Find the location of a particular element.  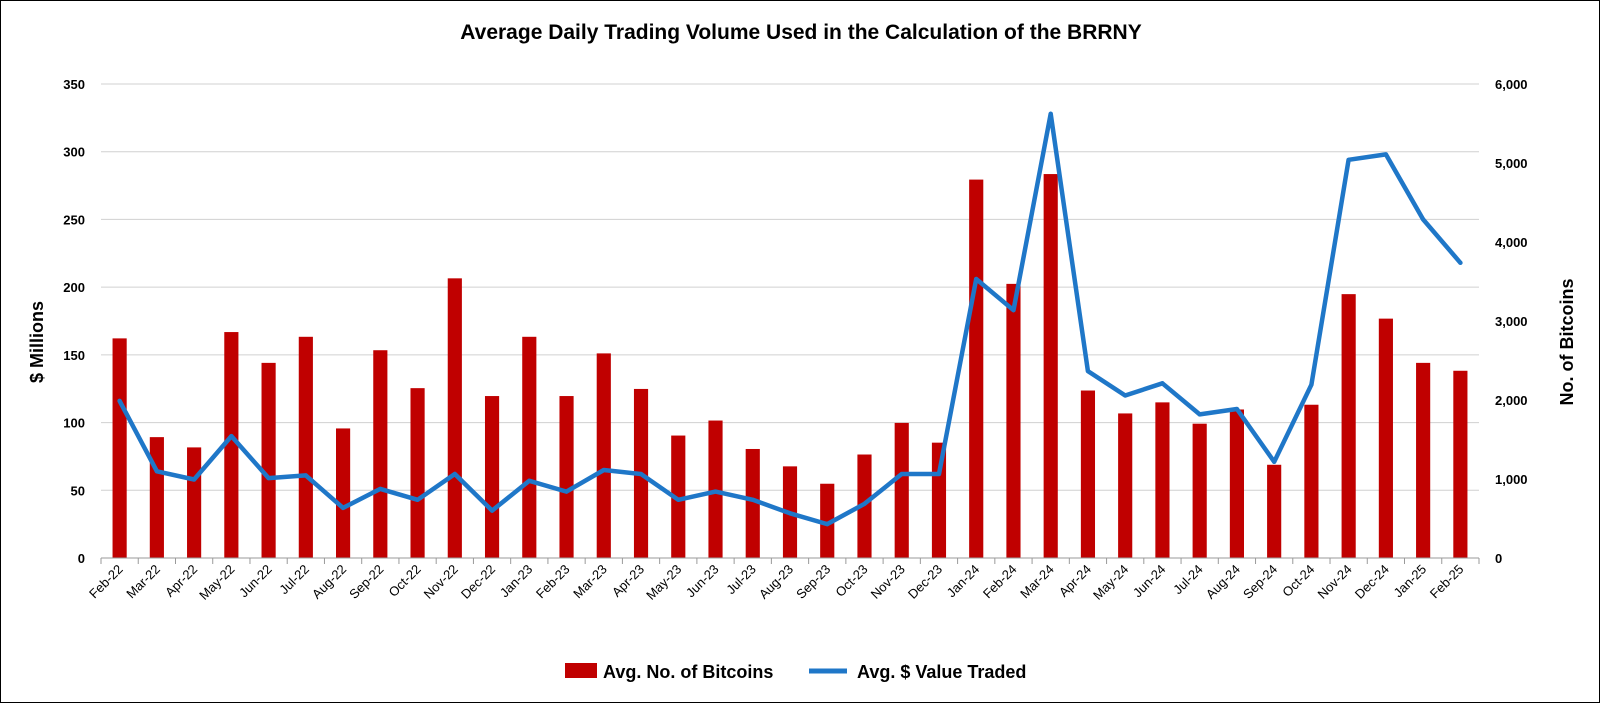

x-tick-label: Dec-24 is located at coordinates (1372, 582).